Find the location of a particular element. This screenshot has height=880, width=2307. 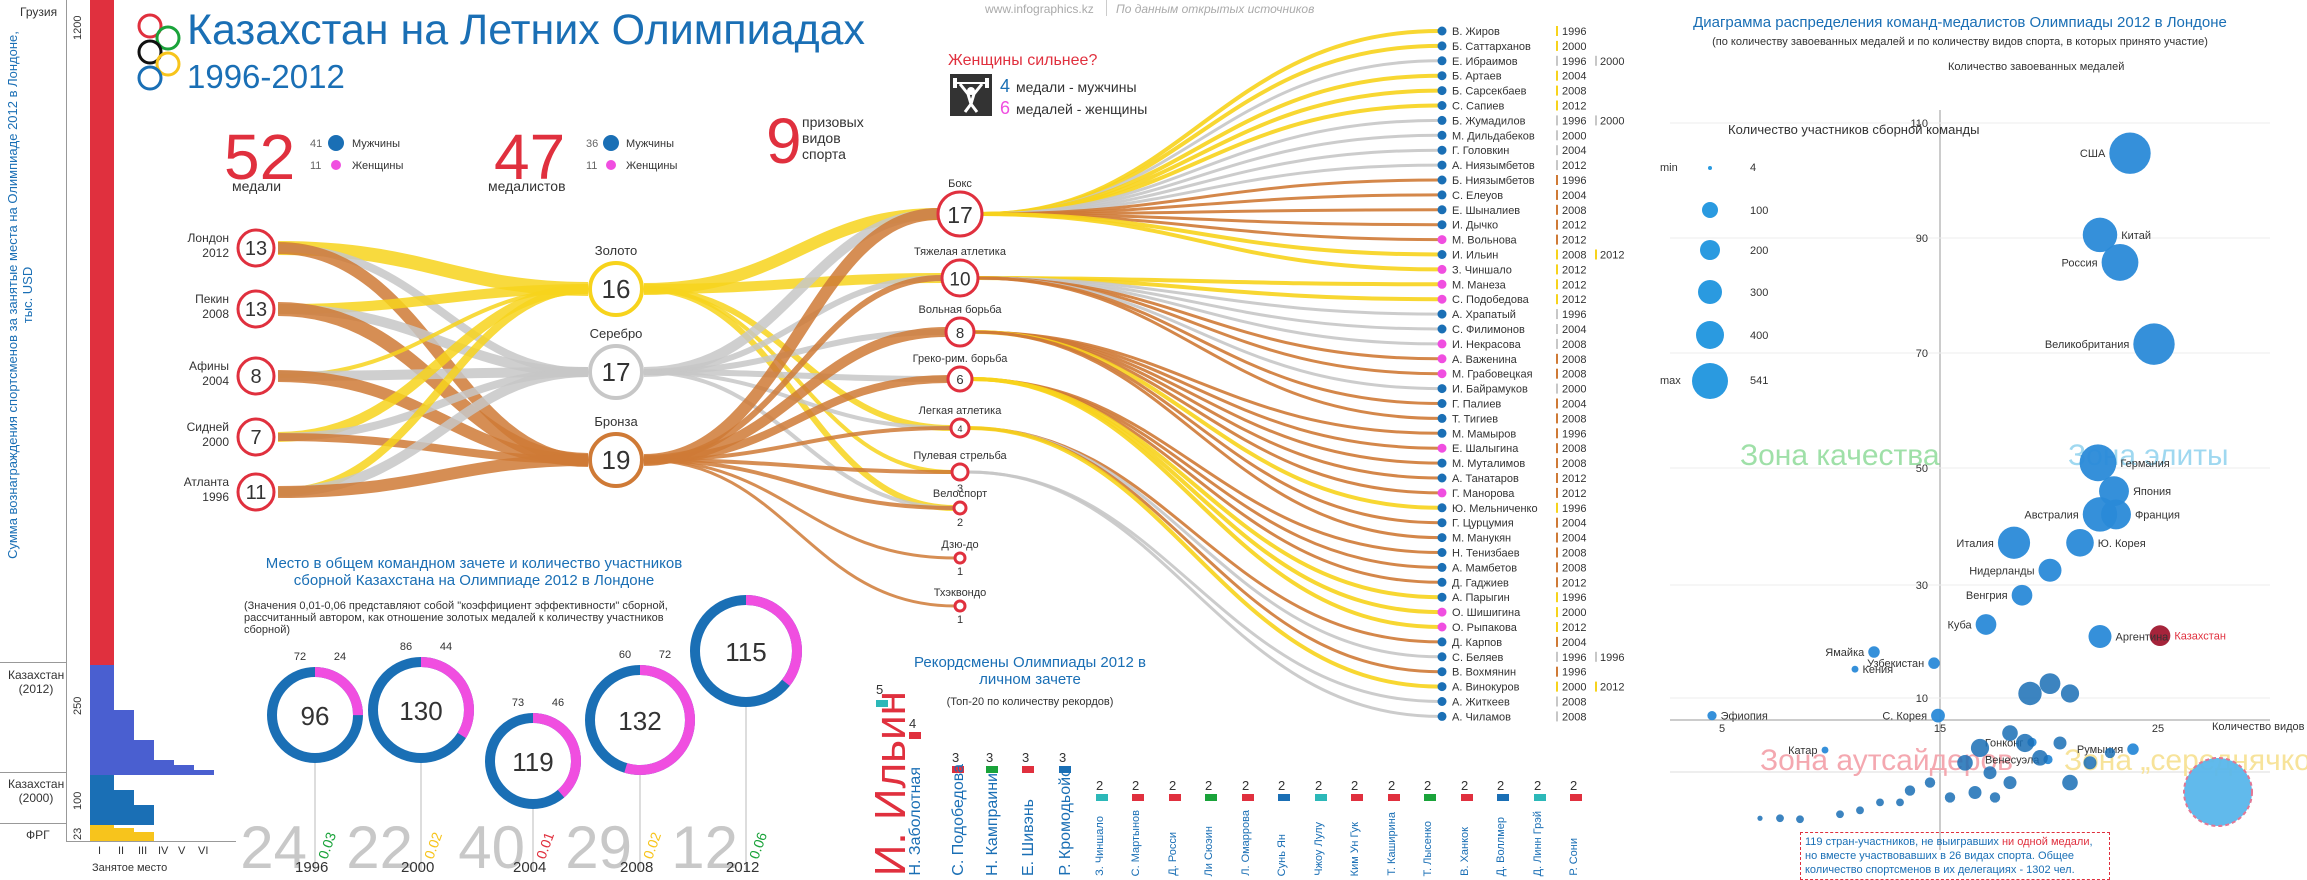

donut-women-count: 72 is located at coordinates (665, 655).